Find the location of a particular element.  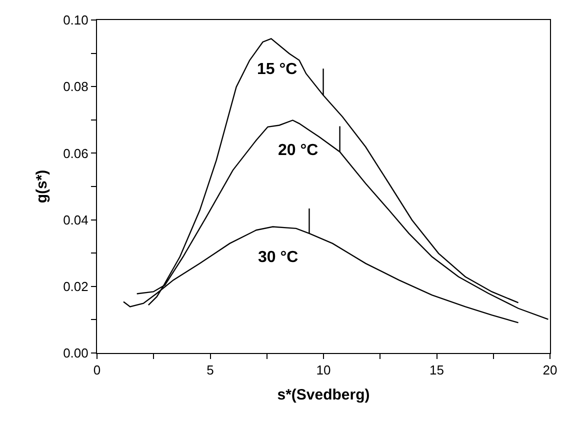

x-axis-title: s*(Svedberg) is located at coordinates (323, 395).